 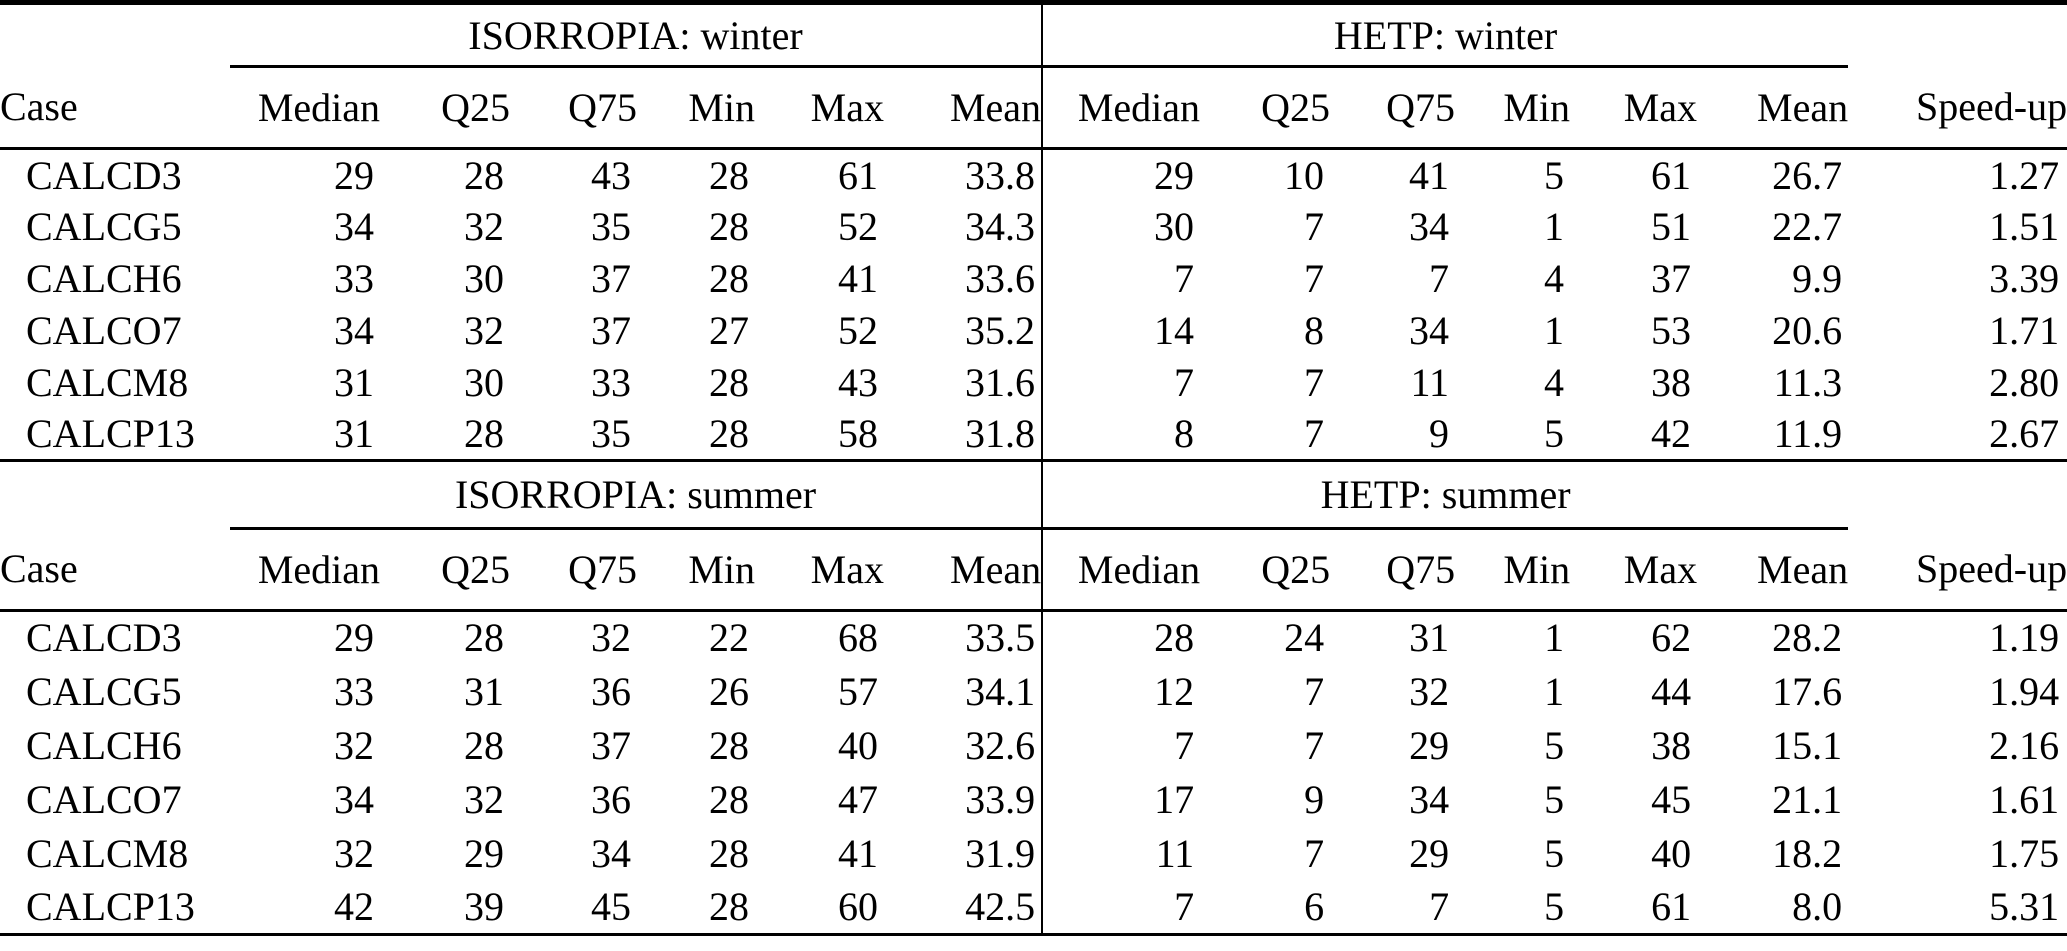 I want to click on value-cell: 1.61, so click(x=2024, y=799).